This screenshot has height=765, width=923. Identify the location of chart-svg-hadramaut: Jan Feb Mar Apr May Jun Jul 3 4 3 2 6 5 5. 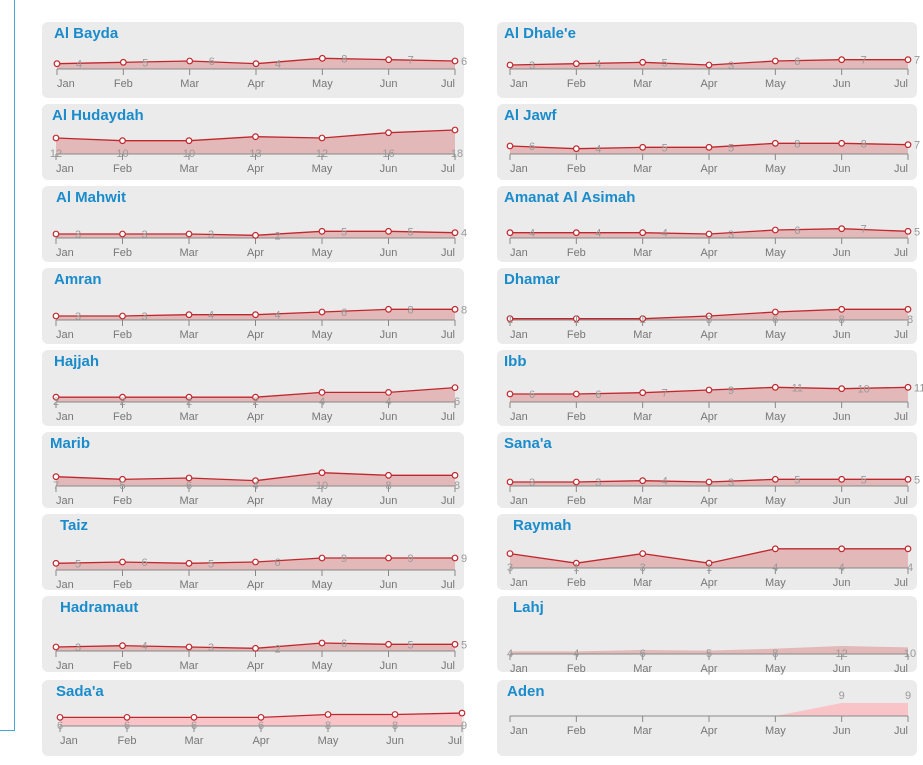
(259, 655).